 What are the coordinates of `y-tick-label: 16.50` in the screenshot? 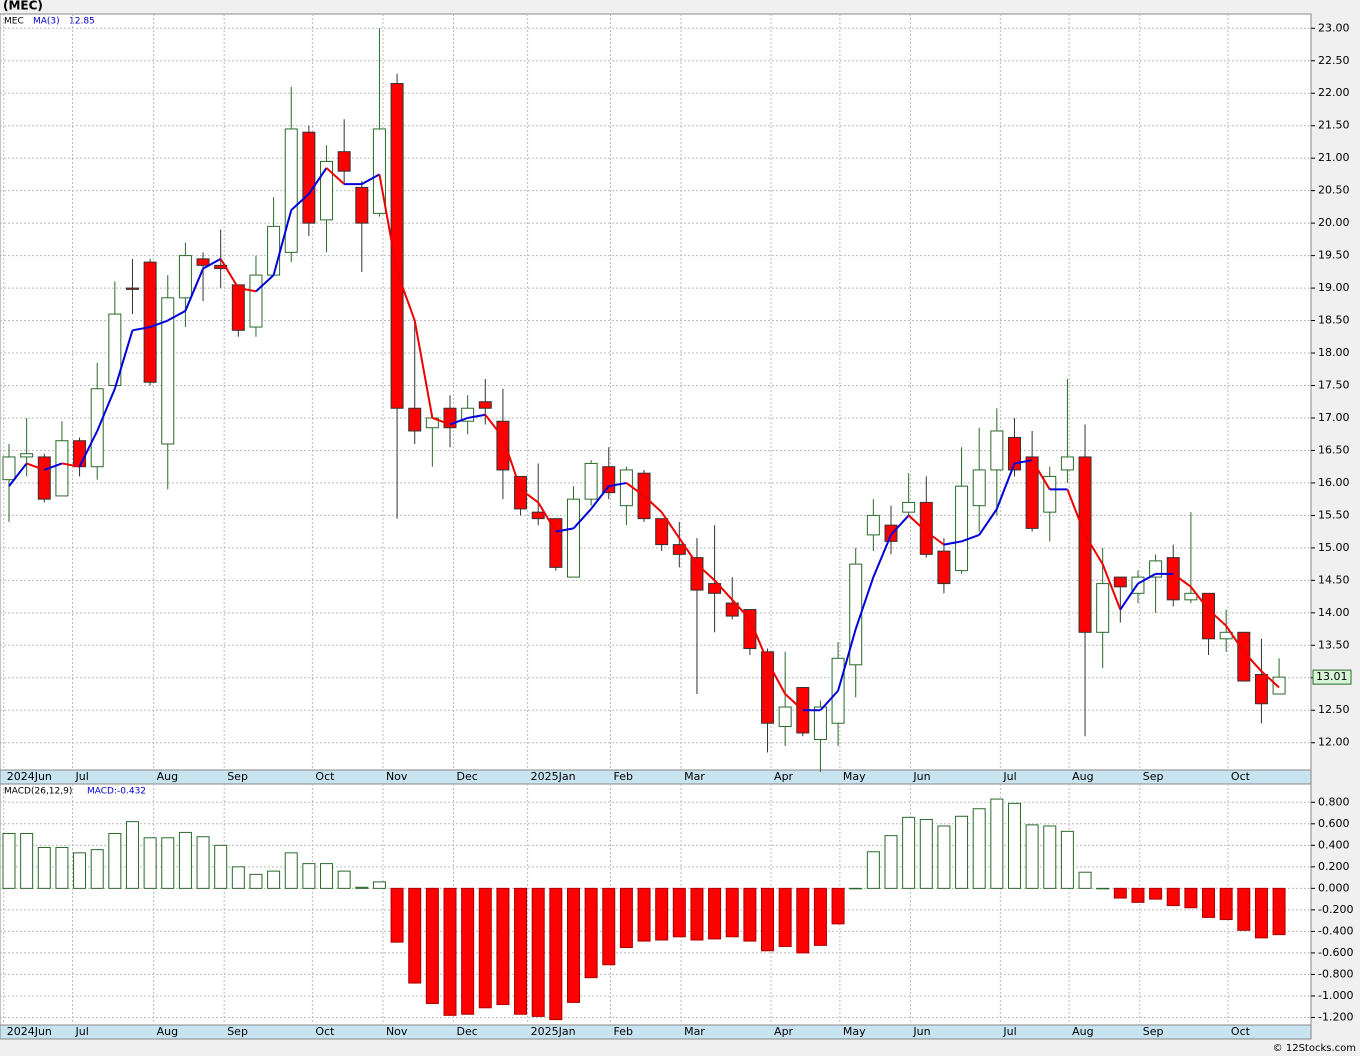 It's located at (1334, 449).